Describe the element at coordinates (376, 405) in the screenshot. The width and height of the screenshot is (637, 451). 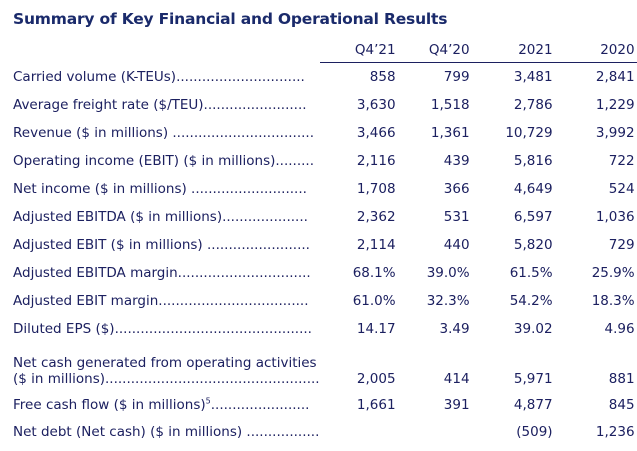
I see `cell-value: 1,661` at that location.